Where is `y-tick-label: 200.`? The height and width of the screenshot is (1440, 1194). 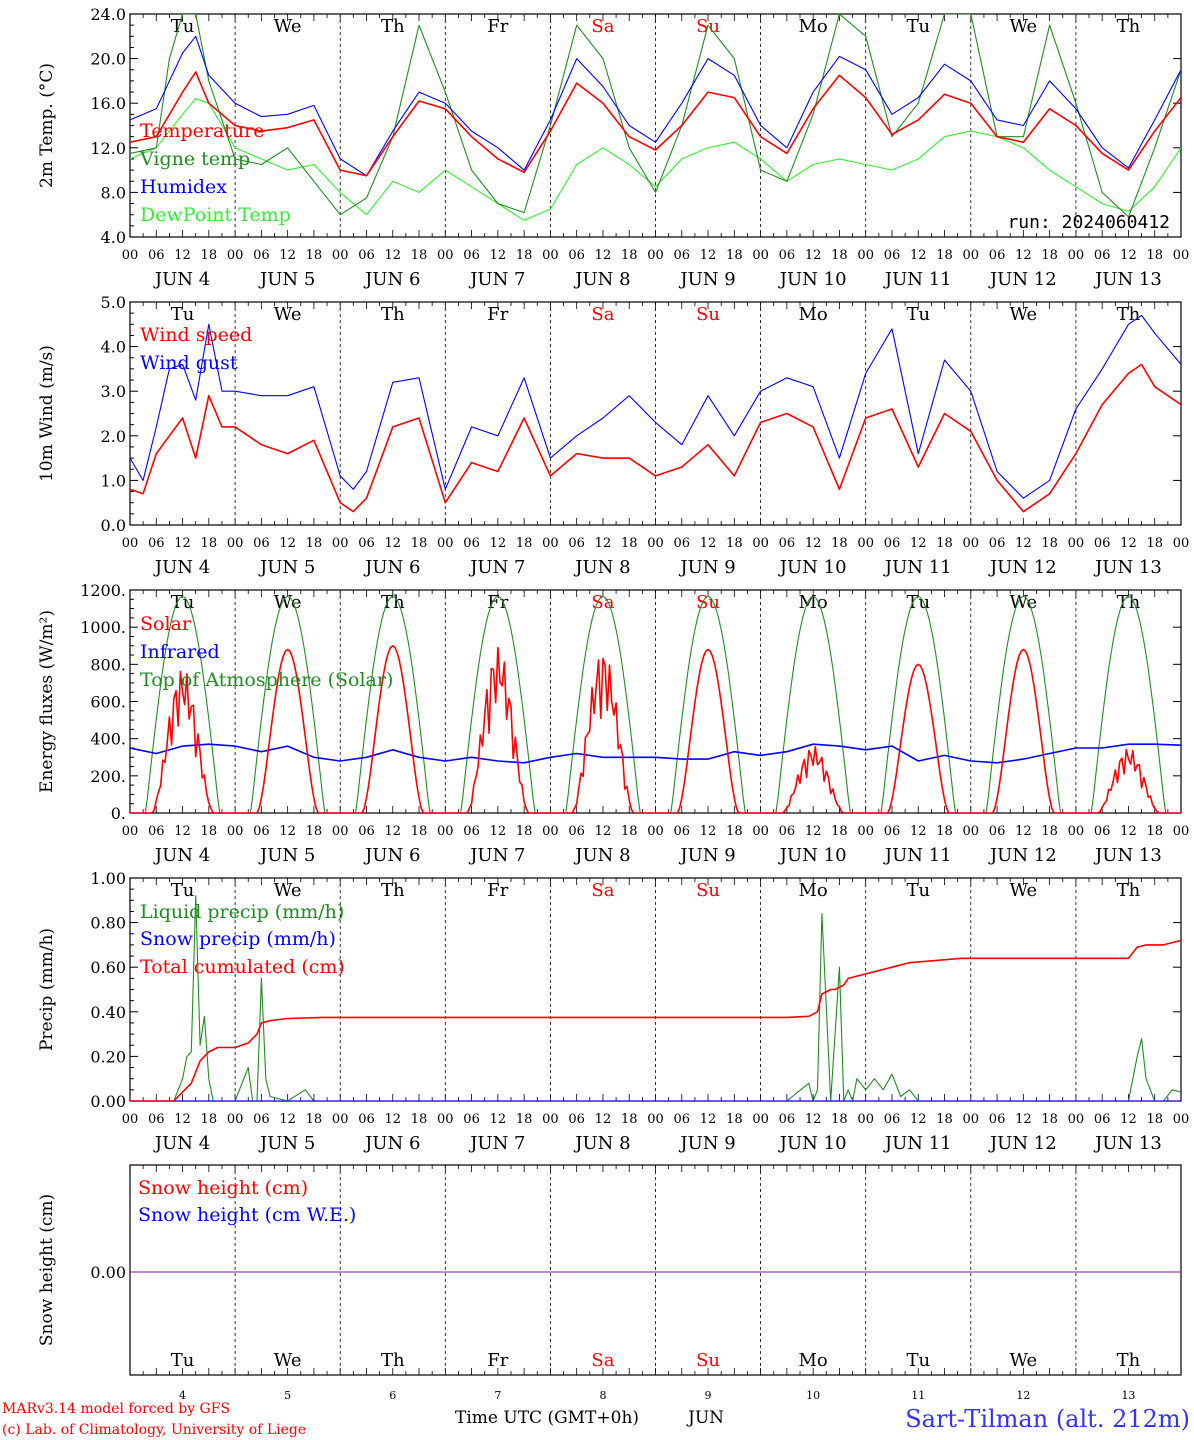 y-tick-label: 200. is located at coordinates (108, 776).